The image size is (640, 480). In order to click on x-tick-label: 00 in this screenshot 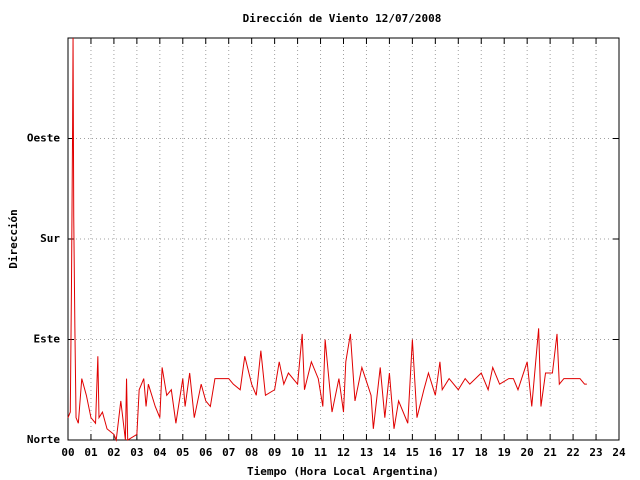, I will do `click(67, 452)`.